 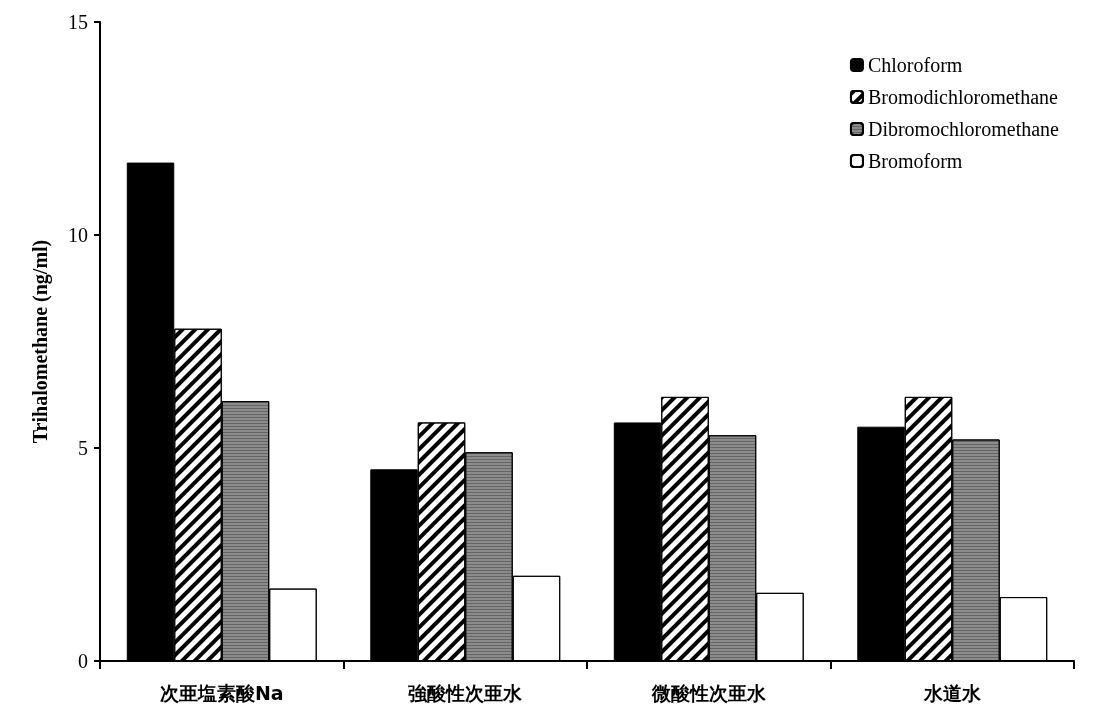 What do you see at coordinates (83, 448) in the screenshot?
I see `y-tick-label: 5` at bounding box center [83, 448].